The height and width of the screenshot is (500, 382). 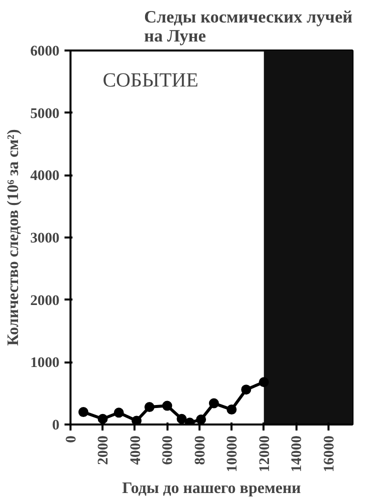 What do you see at coordinates (168, 450) in the screenshot?
I see `x-tick-label: 6000` at bounding box center [168, 450].